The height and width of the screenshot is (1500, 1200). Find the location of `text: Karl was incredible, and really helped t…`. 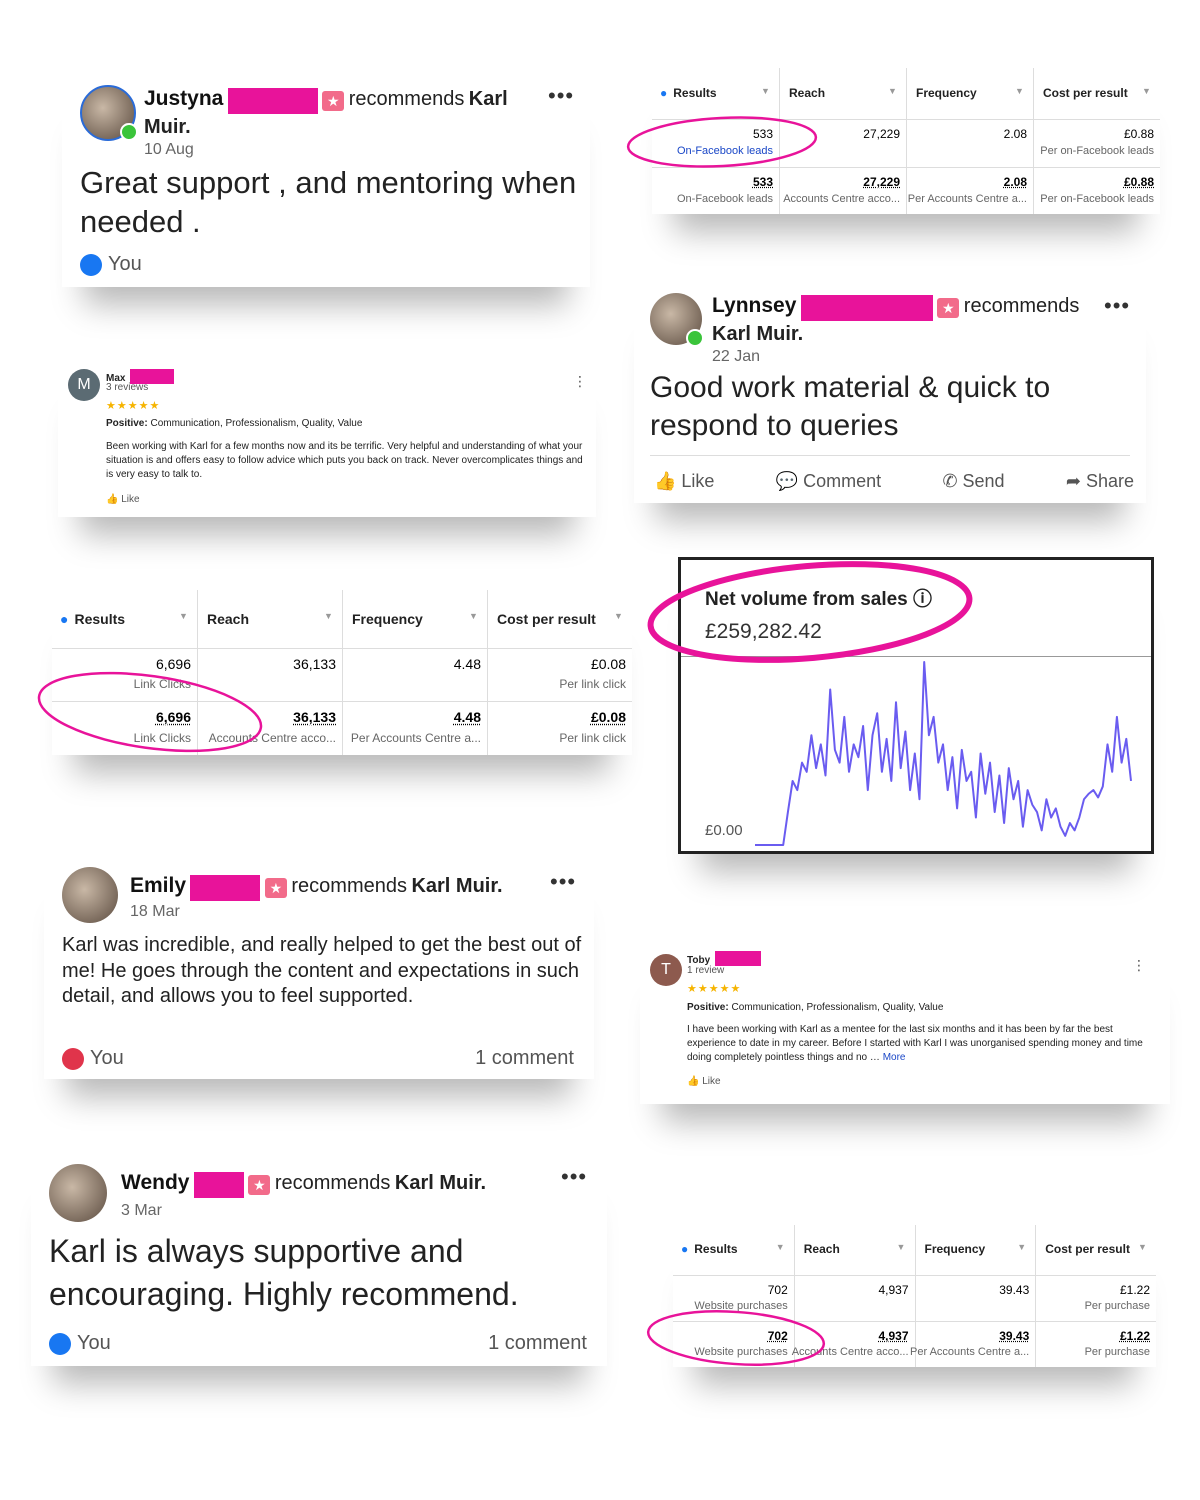

text: Karl was incredible, and really helped t… is located at coordinates (322, 970).